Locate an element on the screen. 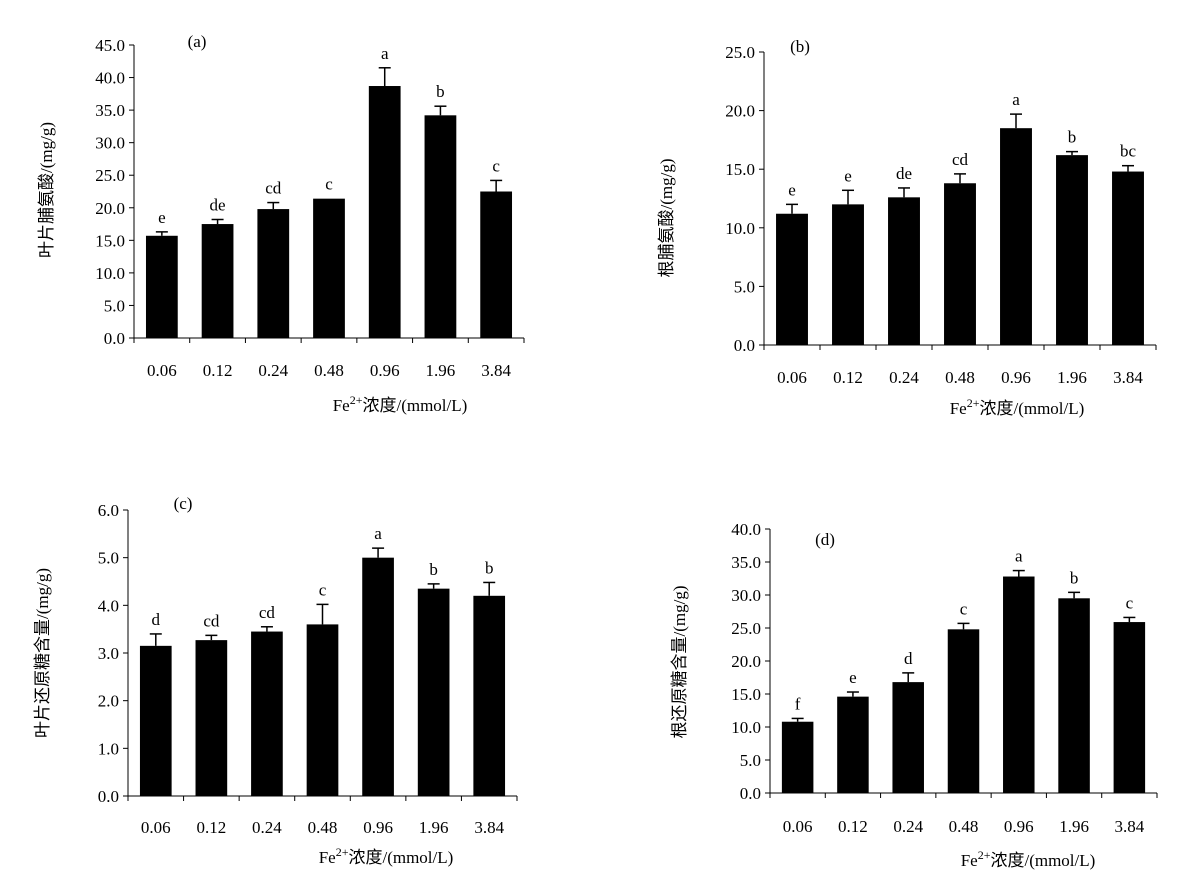  panel-tag: (b) is located at coordinates (800, 46).